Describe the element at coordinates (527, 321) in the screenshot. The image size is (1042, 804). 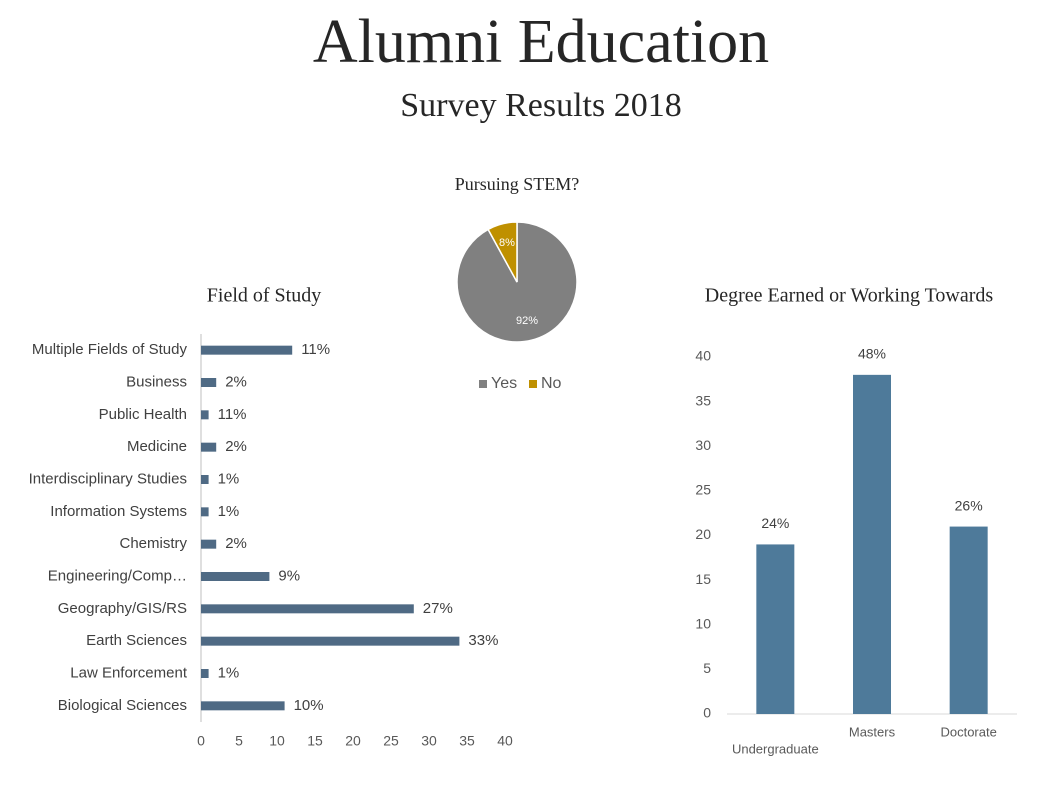
I see `data-label: 92%` at that location.